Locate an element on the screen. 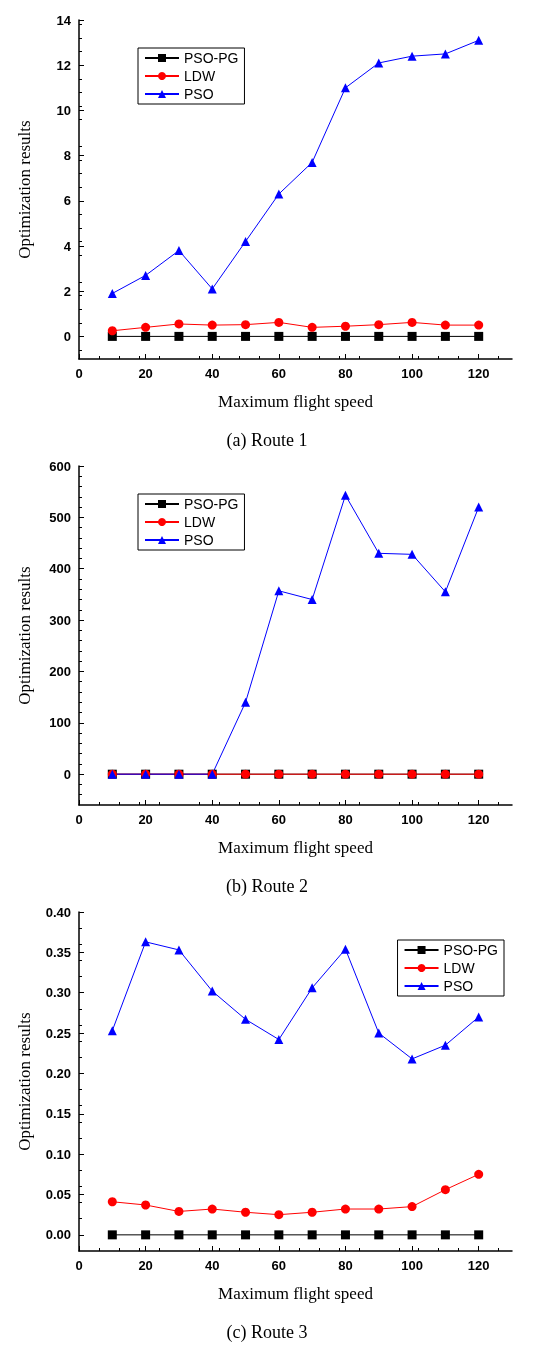 This screenshot has width=534, height=1357. y-tick-label: 200 is located at coordinates (60, 671).